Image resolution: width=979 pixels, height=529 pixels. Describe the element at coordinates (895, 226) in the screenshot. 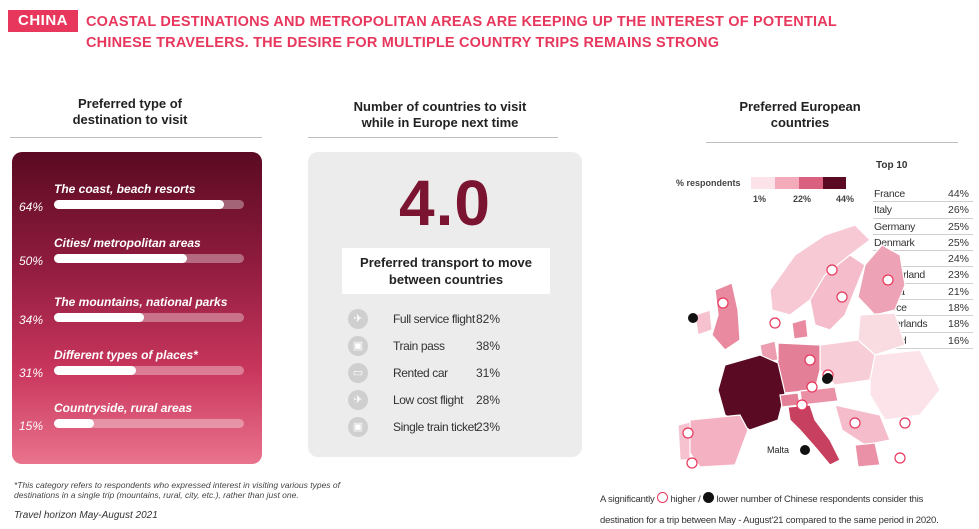

I see `top10-country: Germany` at that location.